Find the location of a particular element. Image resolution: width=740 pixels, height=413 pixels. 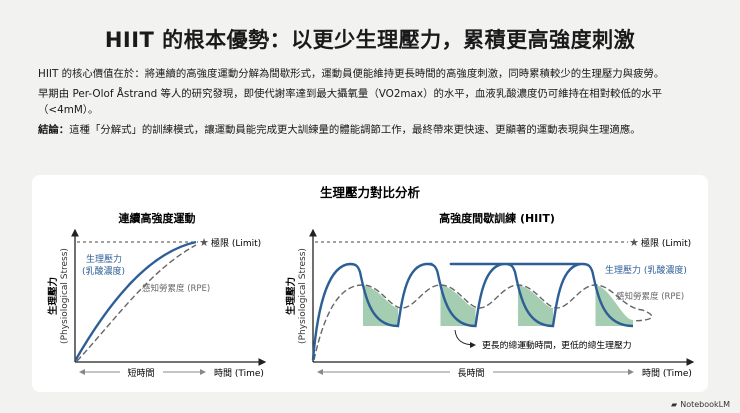

badge-label: NotebookLM is located at coordinates (705, 404).